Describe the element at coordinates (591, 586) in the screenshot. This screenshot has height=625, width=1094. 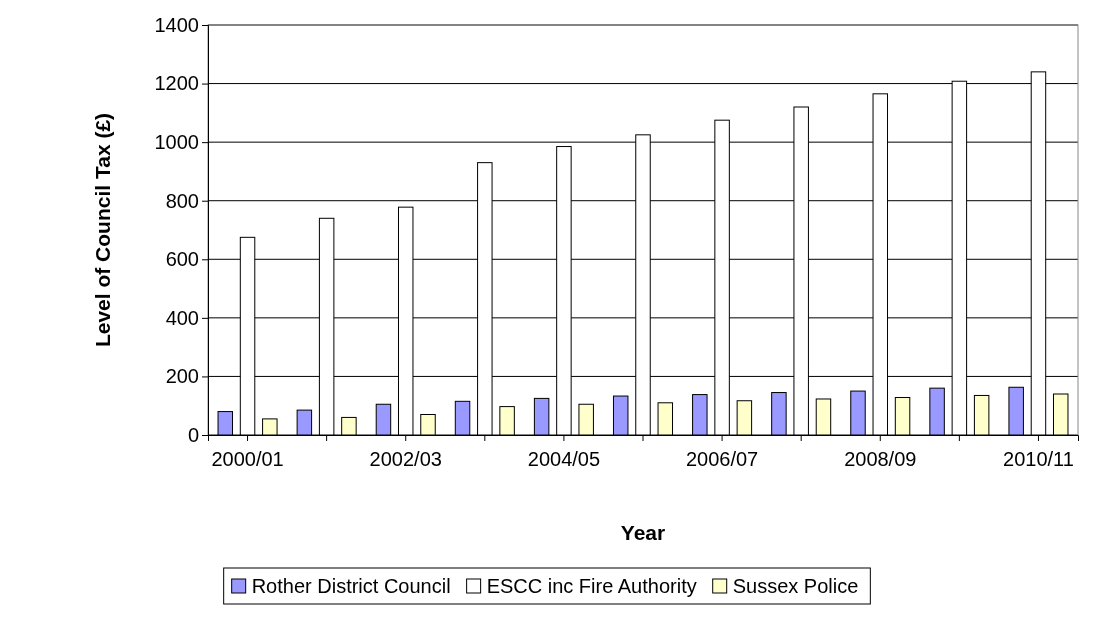
I see `legend-label: ESCC inc Fire Authority` at that location.